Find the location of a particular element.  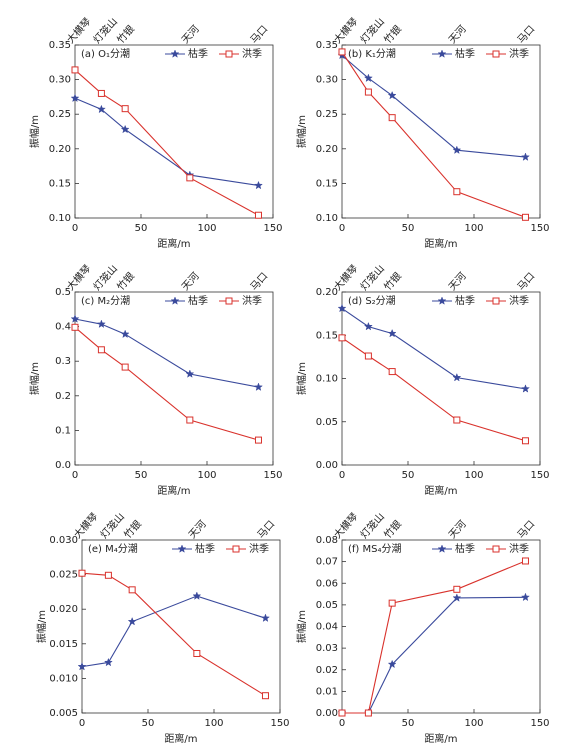

y-tick-label: 0.04 is located at coordinates (327, 627).